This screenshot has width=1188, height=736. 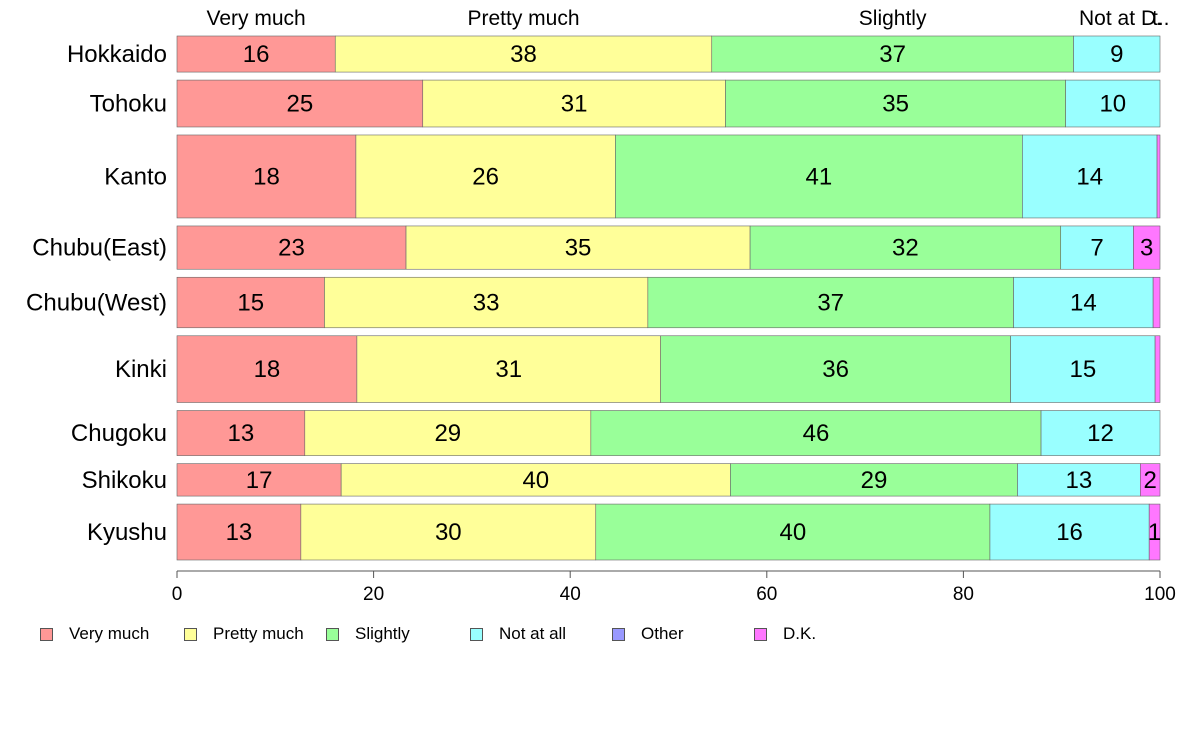 I want to click on data-label: 30, so click(x=448, y=532).